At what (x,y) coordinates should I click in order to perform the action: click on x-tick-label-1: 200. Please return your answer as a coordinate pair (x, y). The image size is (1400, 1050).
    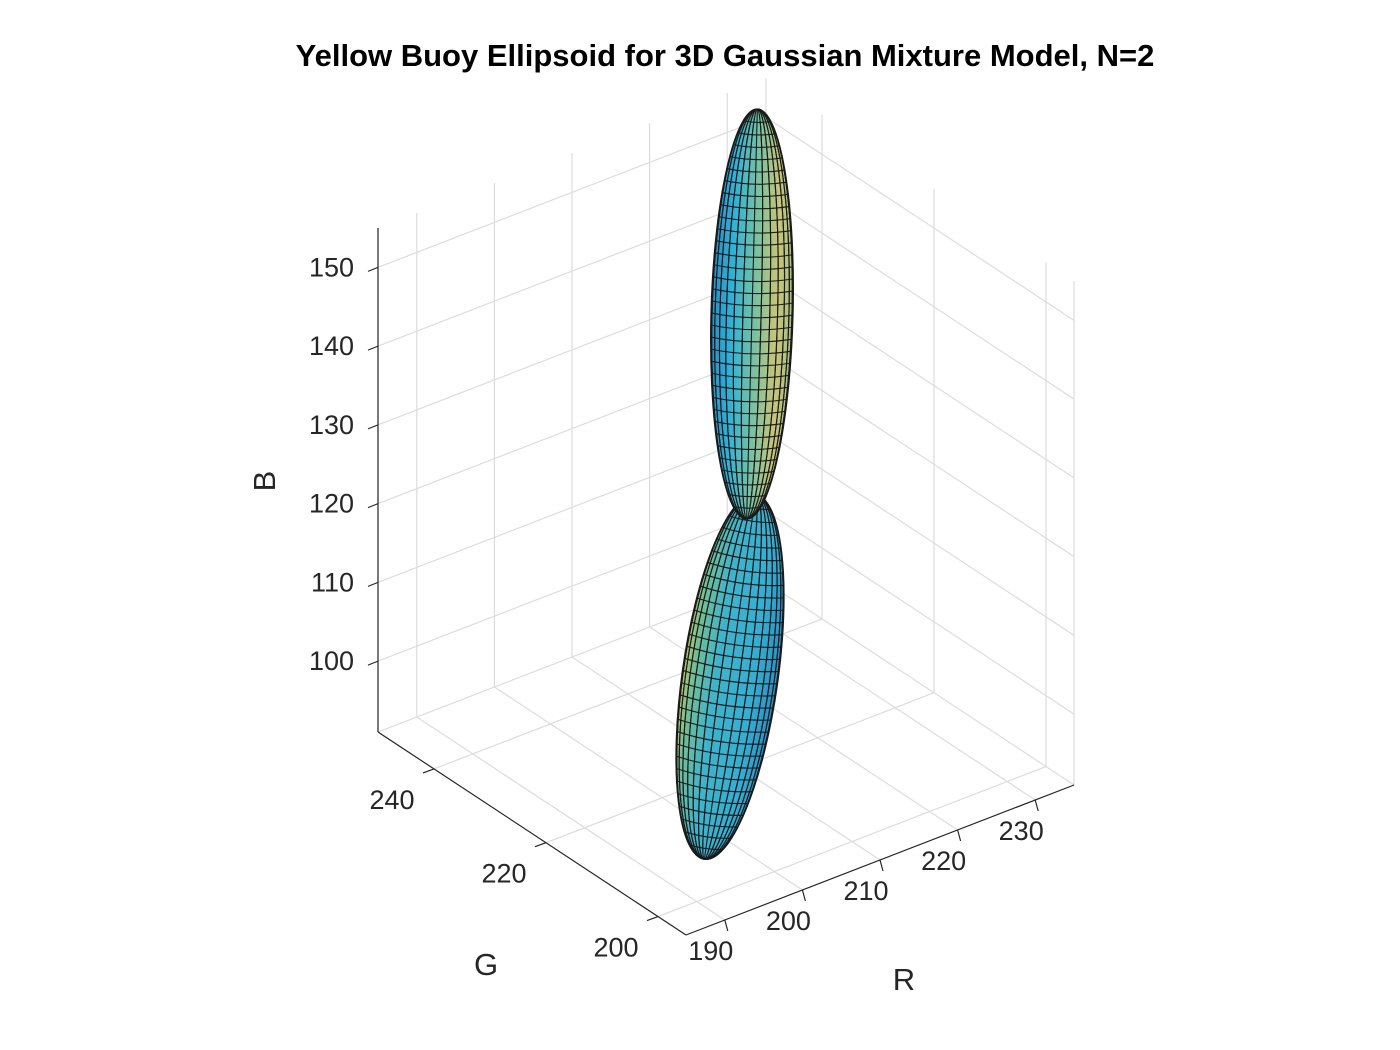
    Looking at the image, I should click on (788, 921).